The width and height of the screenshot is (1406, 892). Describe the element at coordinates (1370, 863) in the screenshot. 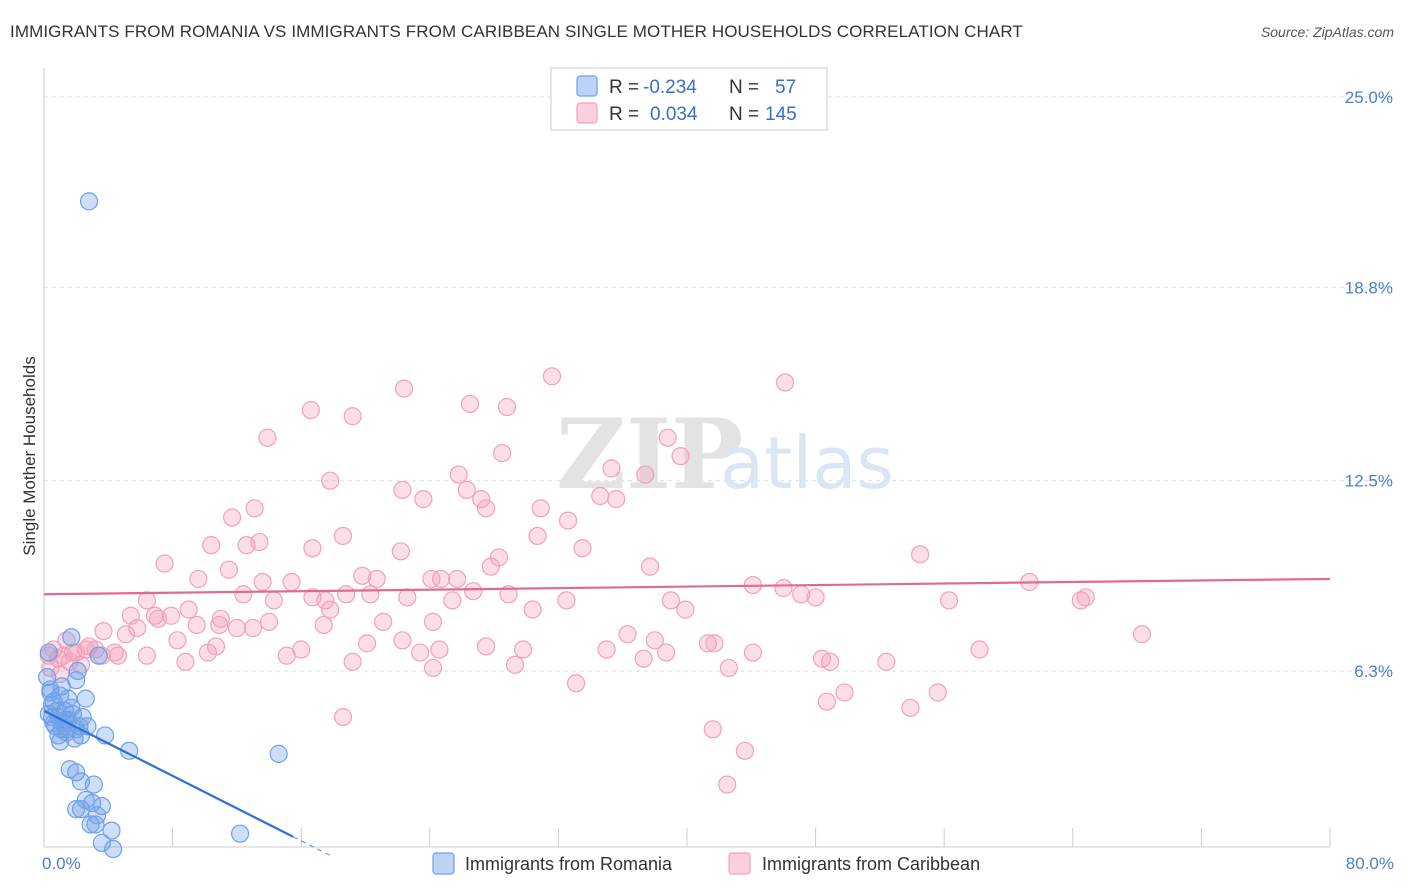

I see `x-tick-label-max: 80.0%` at that location.